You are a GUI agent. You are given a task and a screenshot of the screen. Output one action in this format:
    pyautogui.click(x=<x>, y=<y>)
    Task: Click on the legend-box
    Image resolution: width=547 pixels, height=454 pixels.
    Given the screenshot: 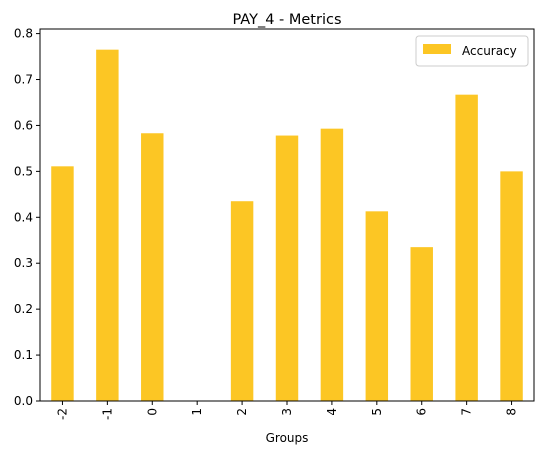 What is the action you would take?
    pyautogui.click(x=472, y=51)
    